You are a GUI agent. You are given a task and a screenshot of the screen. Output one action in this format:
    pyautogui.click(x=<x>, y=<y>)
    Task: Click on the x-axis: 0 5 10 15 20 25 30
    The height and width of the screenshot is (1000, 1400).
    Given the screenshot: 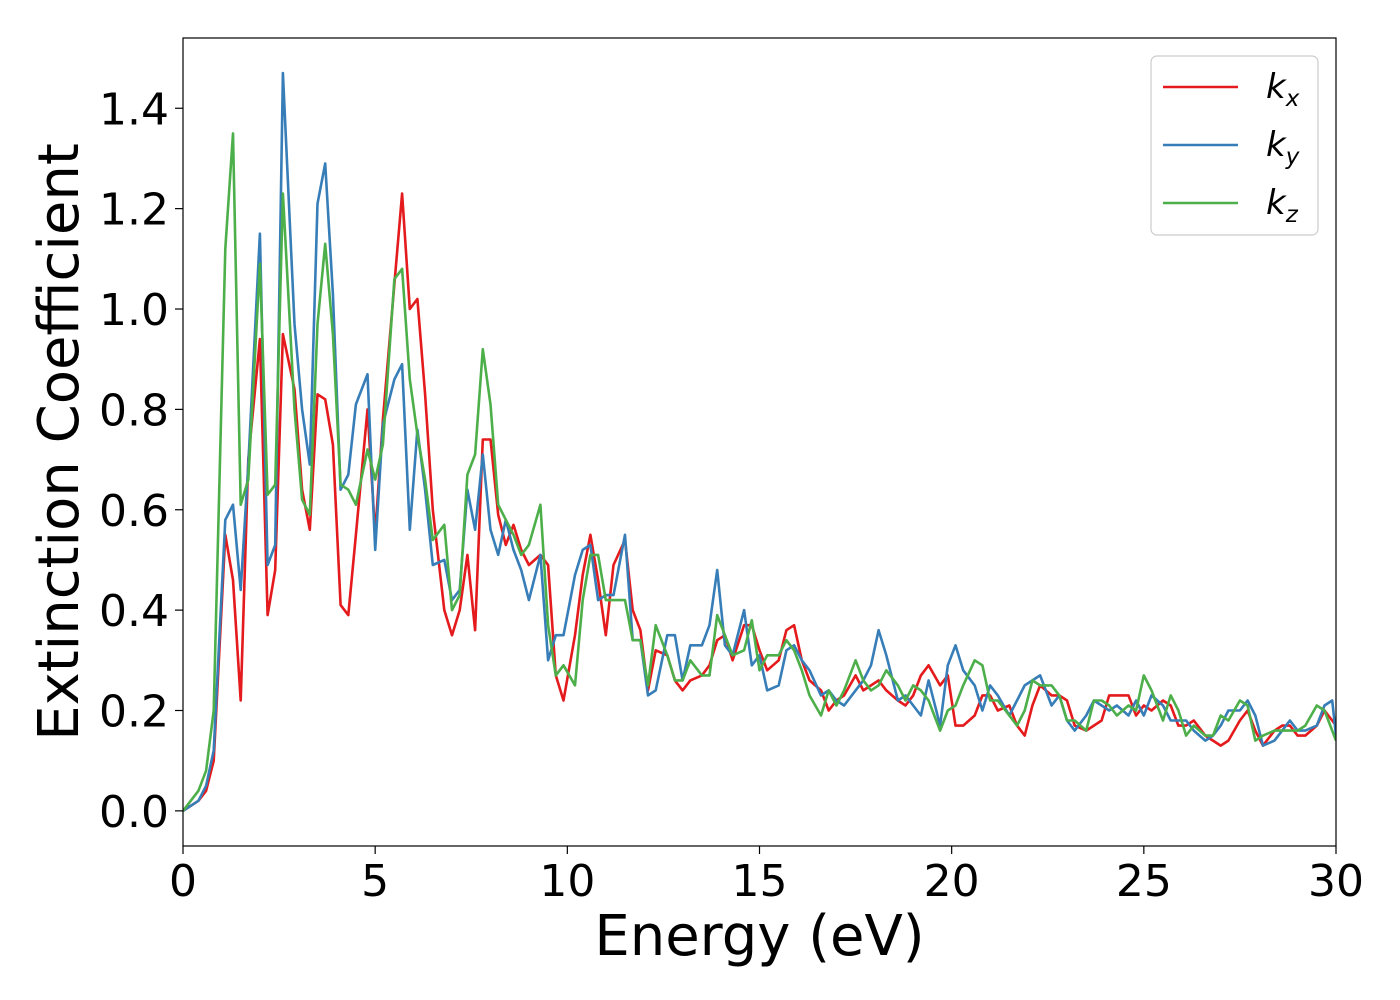 What is the action you would take?
    pyautogui.click(x=766, y=876)
    